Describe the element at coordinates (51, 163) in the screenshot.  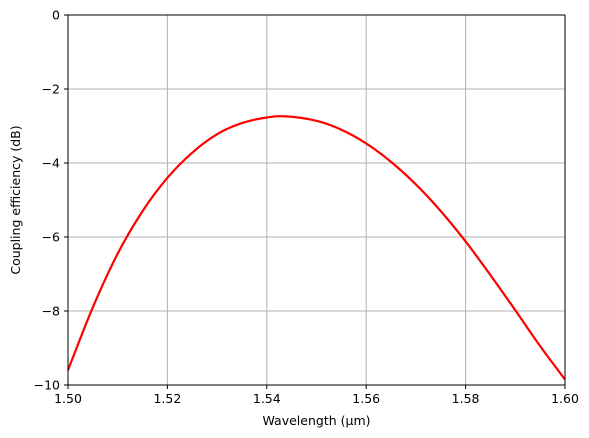
I see `y-tick-label: −4` at that location.